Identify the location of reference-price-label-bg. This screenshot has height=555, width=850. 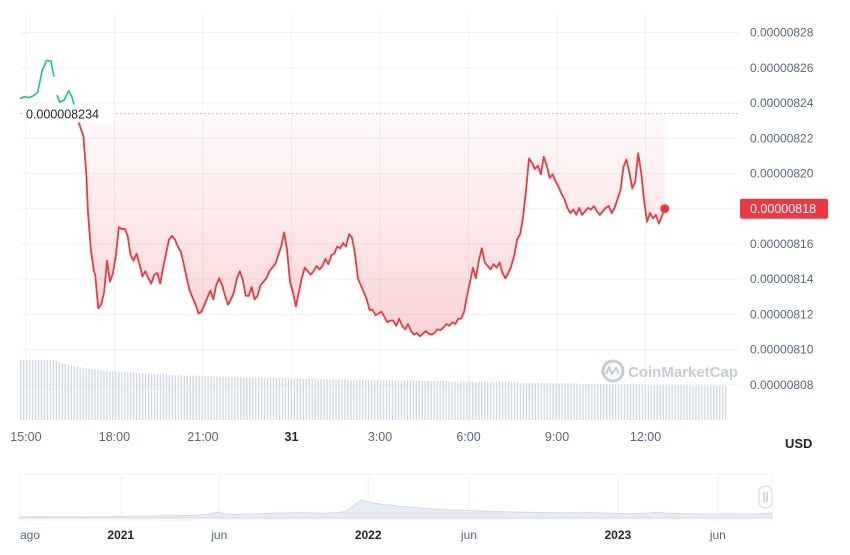
(68, 113).